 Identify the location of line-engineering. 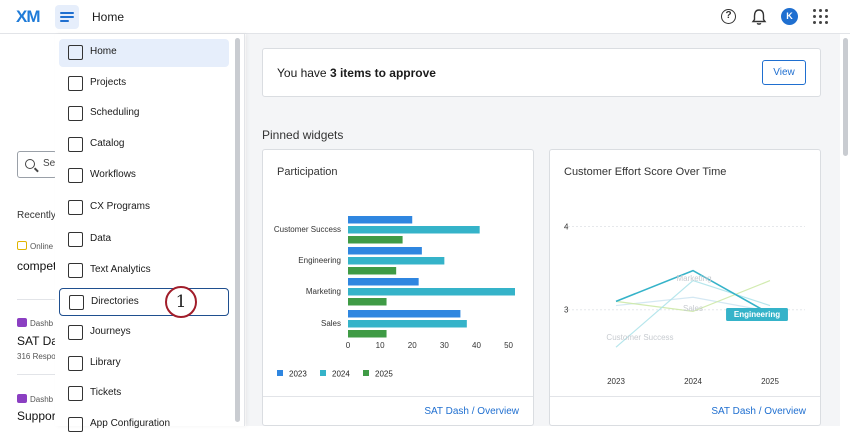
(693, 292).